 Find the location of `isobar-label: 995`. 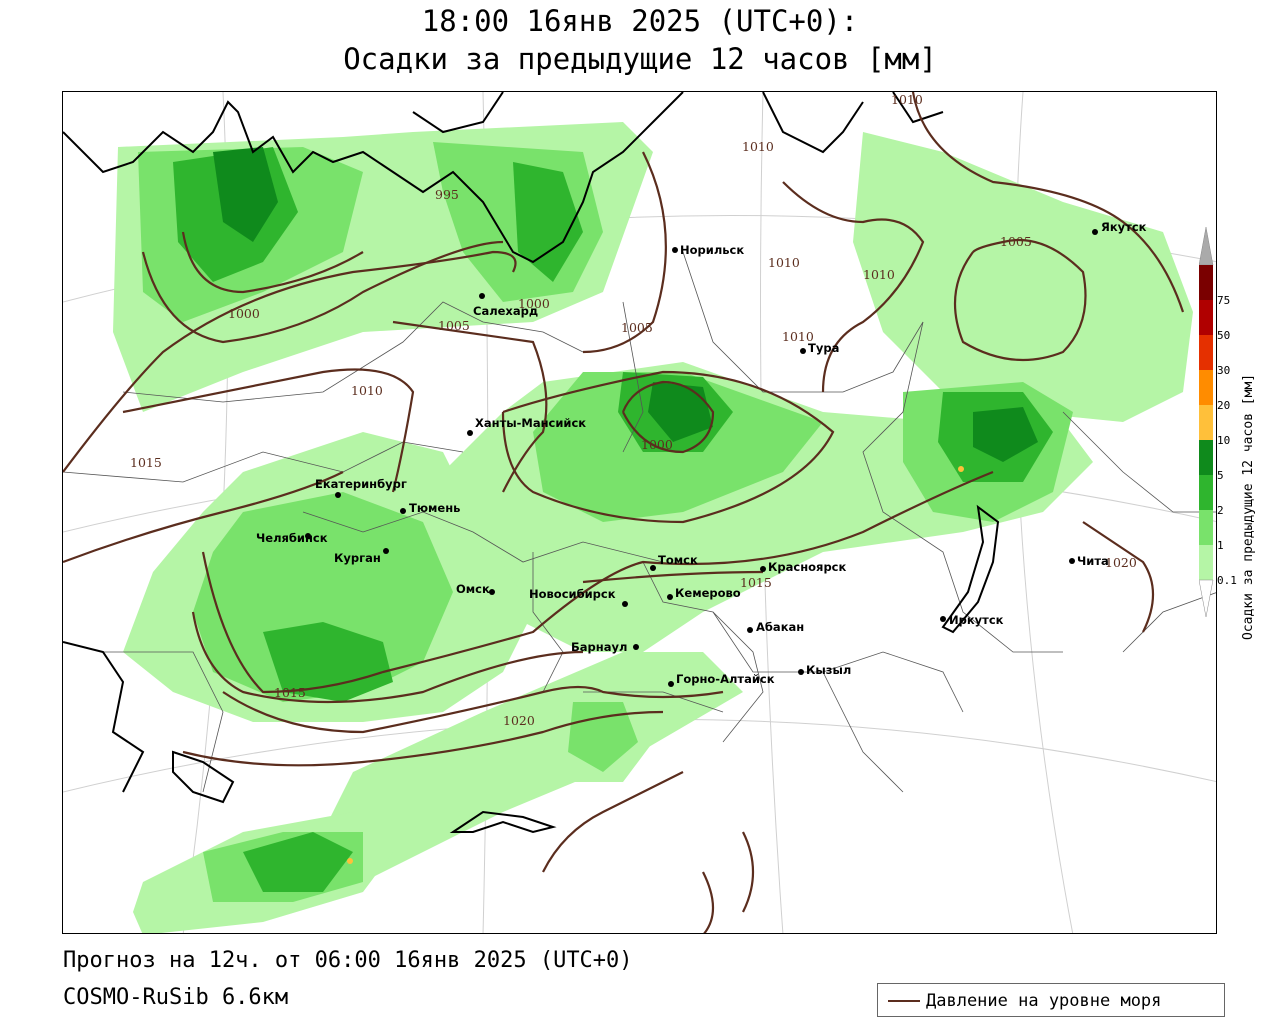

isobar-label: 995 is located at coordinates (447, 194).